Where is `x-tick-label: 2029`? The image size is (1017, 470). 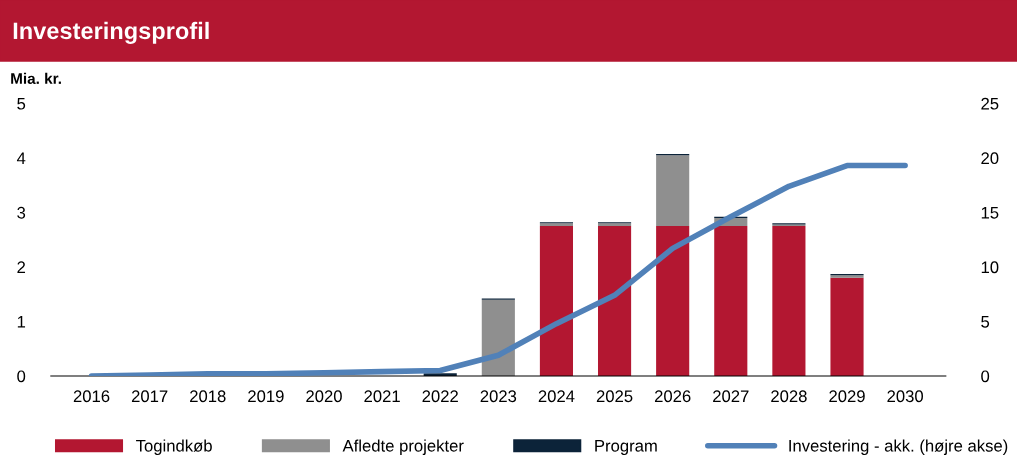
x-tick-label: 2029 is located at coordinates (847, 396).